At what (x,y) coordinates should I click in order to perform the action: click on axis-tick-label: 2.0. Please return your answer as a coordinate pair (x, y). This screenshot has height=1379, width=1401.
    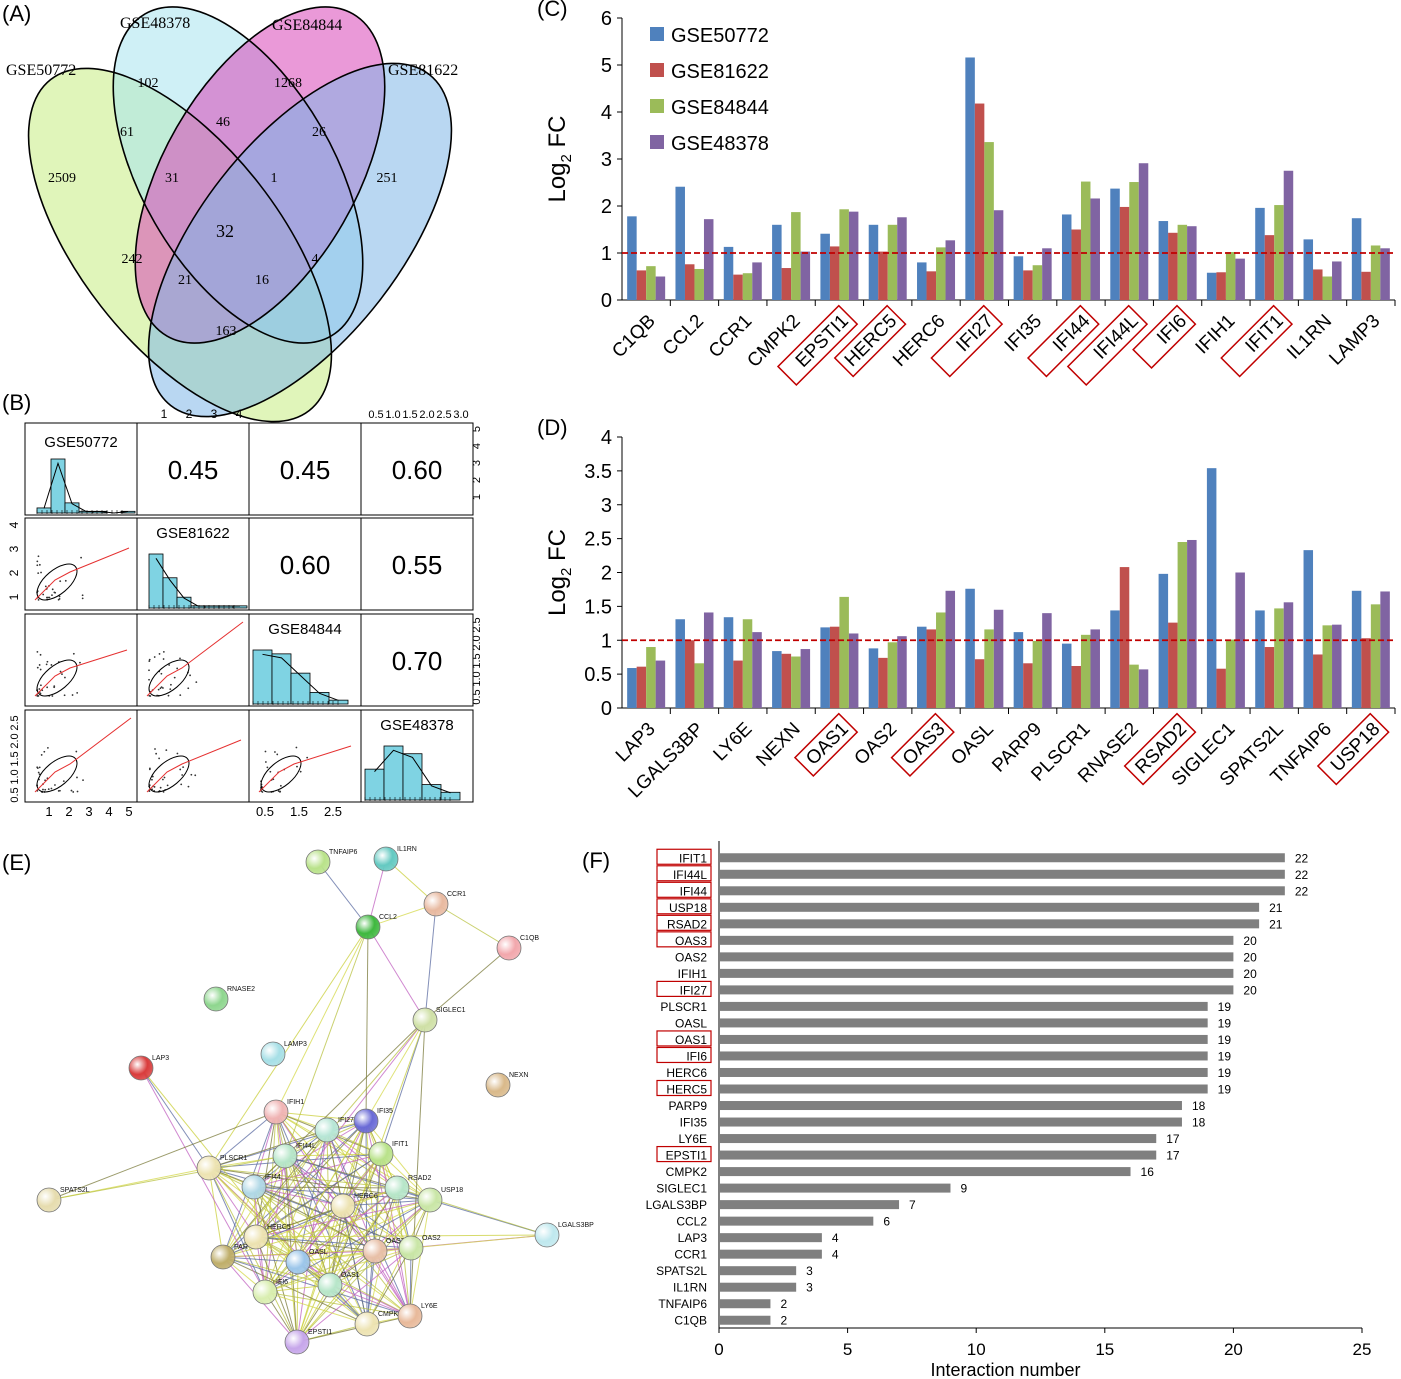
    Looking at the image, I should click on (426, 415).